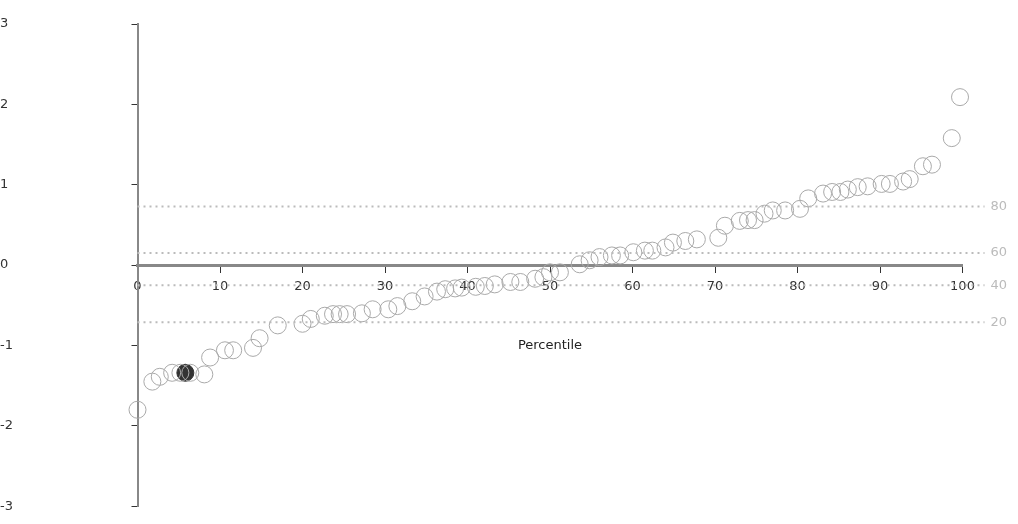  What do you see at coordinates (4, 264) in the screenshot?
I see `y-tick-label: 0` at bounding box center [4, 264].